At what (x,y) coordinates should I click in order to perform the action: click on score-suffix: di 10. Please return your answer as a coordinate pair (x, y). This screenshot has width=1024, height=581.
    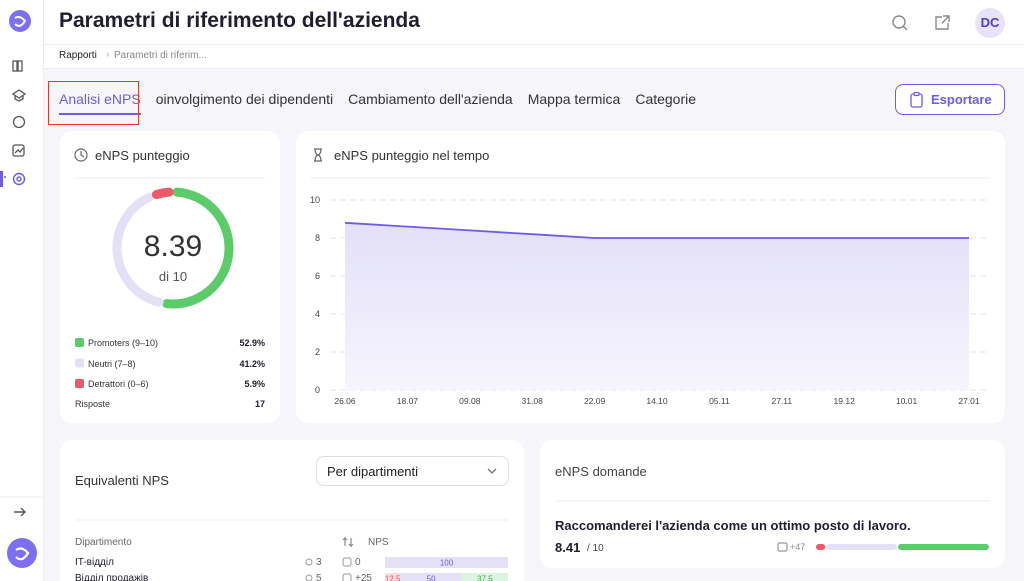
    Looking at the image, I should click on (173, 276).